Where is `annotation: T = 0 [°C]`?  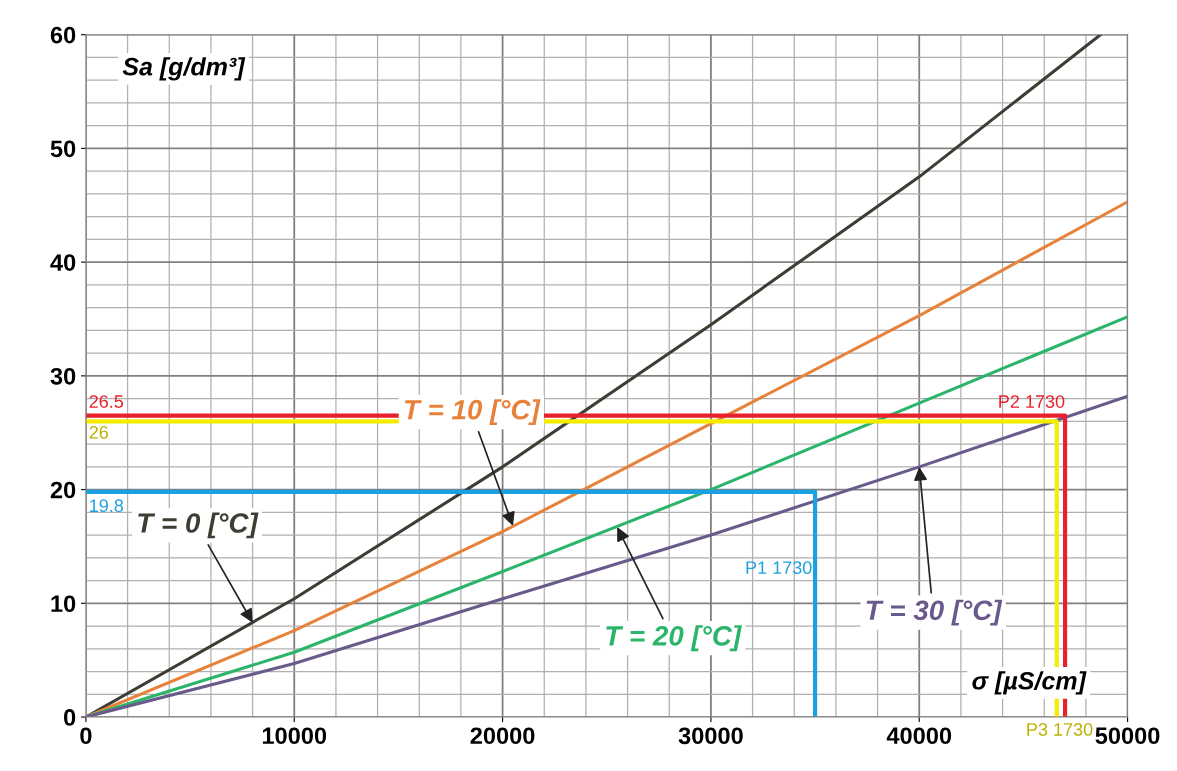 annotation: T = 0 [°C] is located at coordinates (198, 525).